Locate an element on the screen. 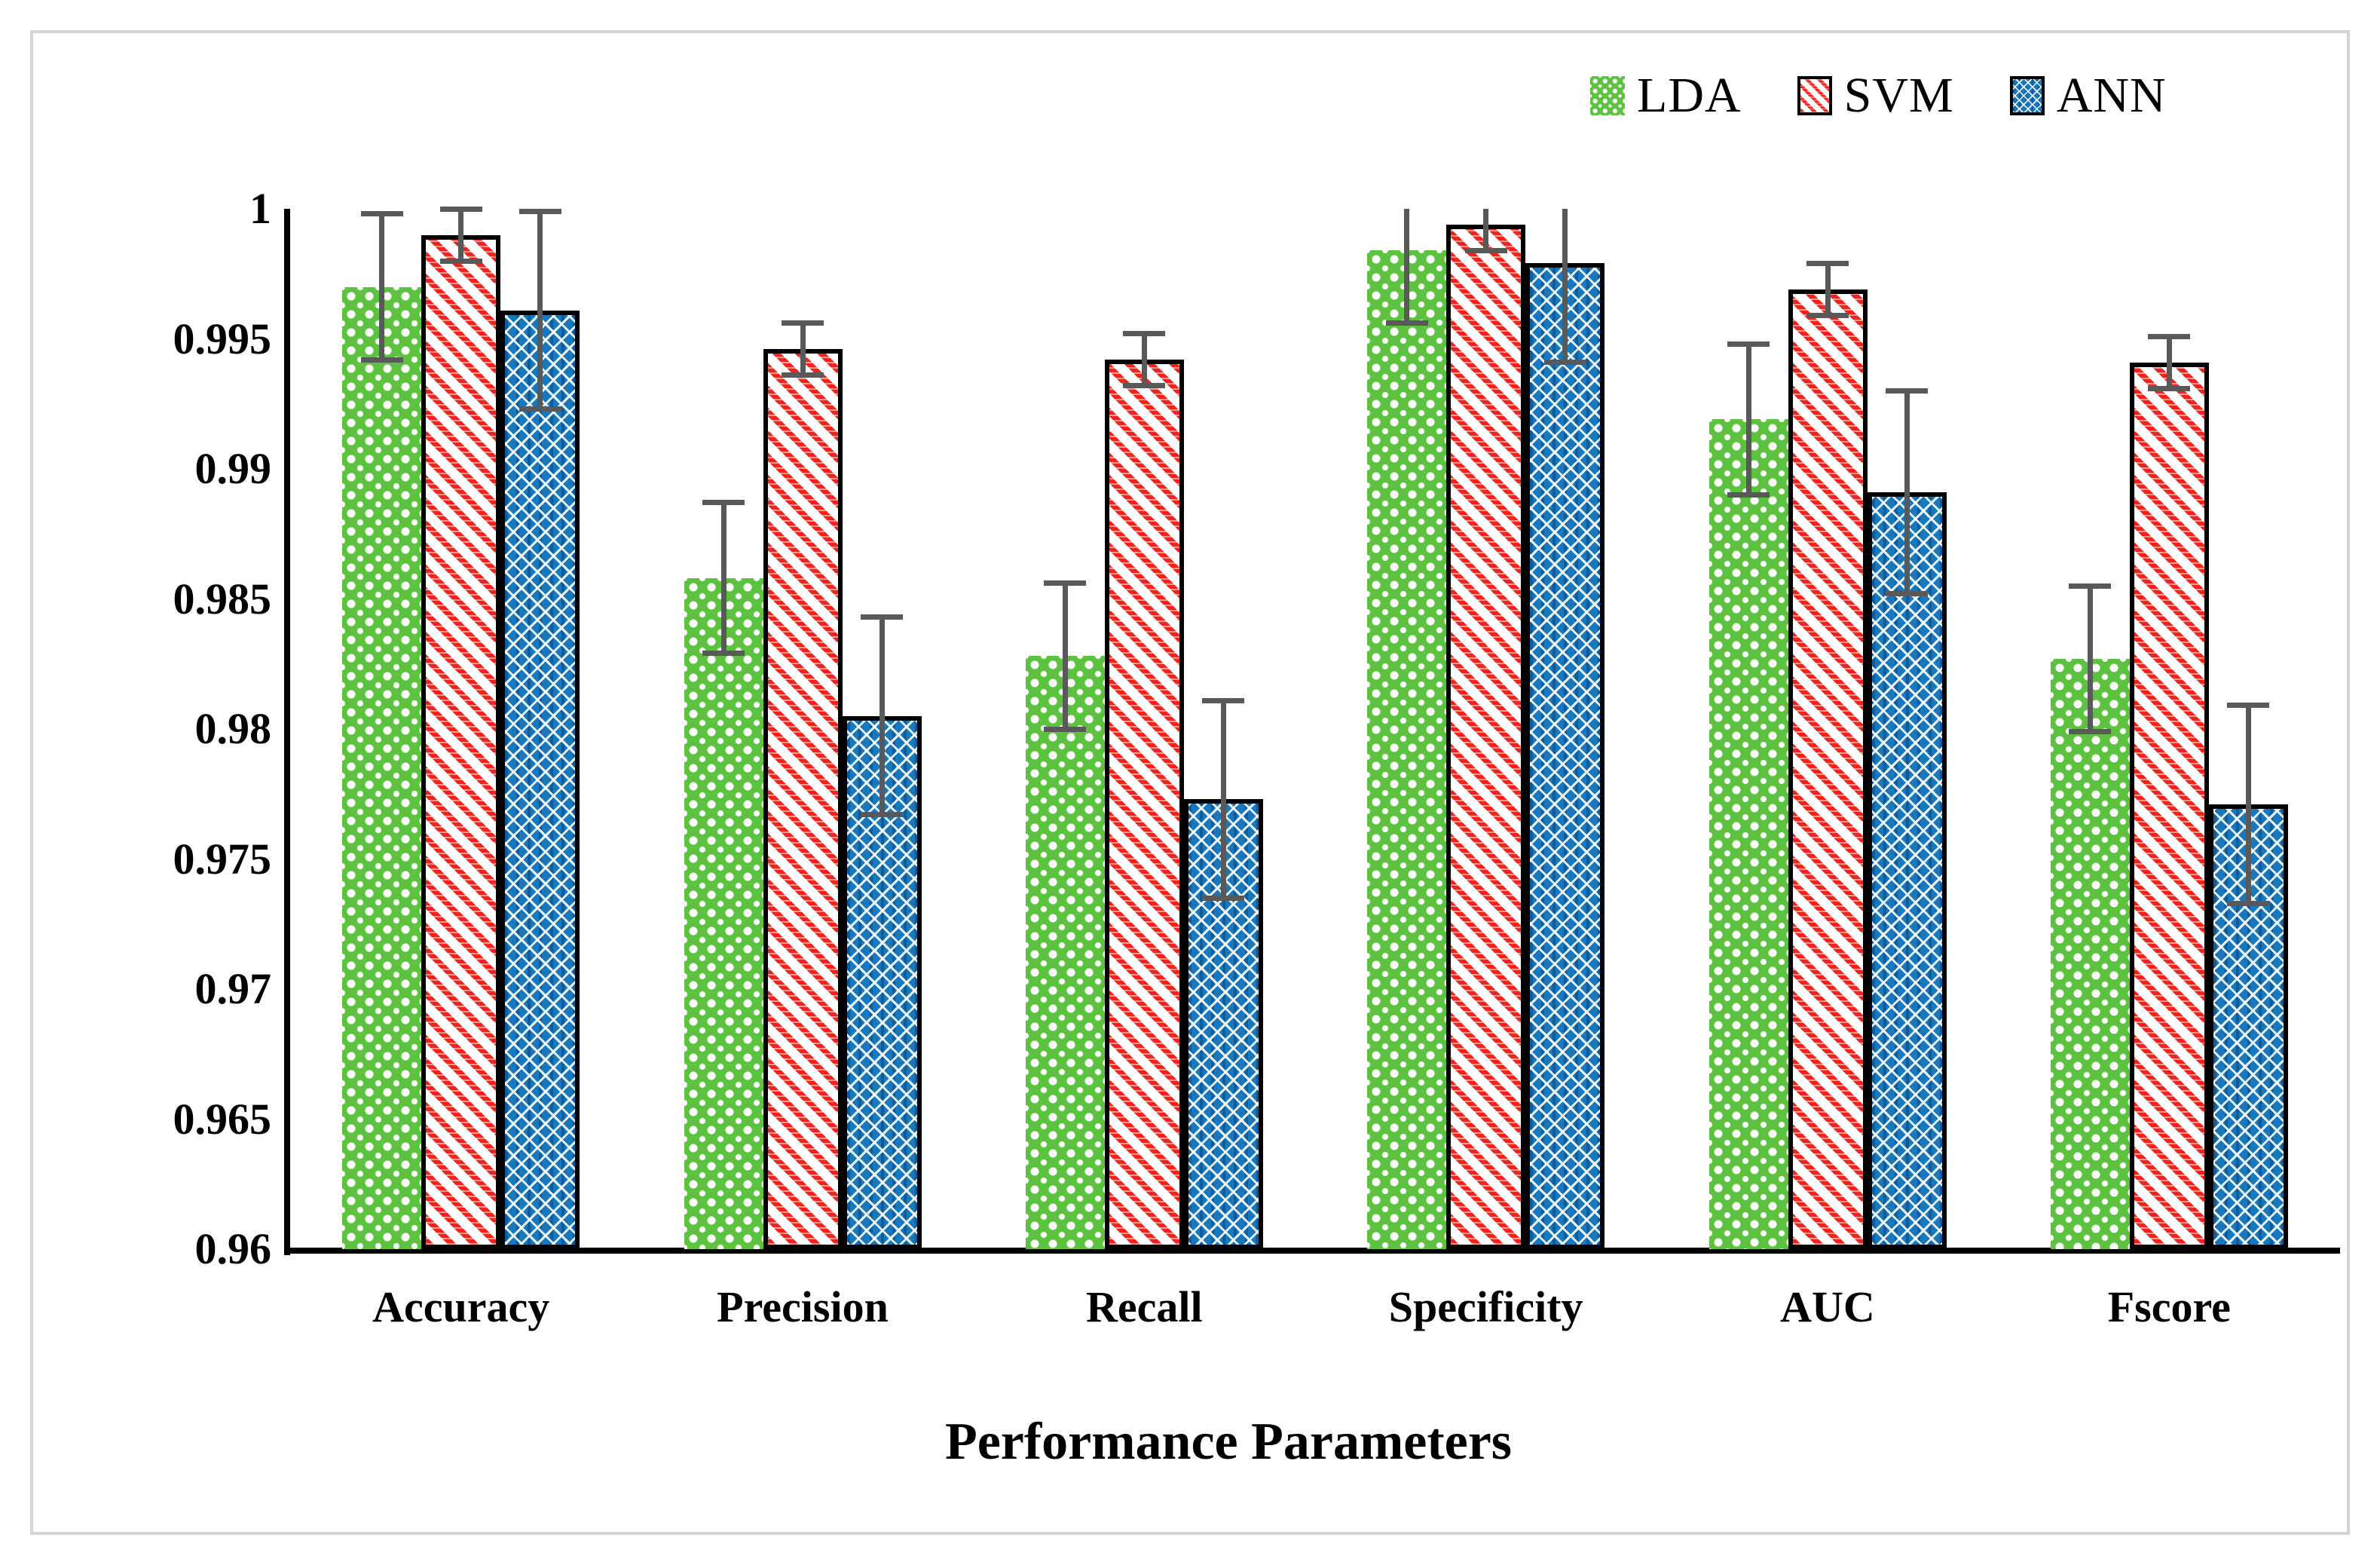  bar-svm-recall is located at coordinates (1144, 805).